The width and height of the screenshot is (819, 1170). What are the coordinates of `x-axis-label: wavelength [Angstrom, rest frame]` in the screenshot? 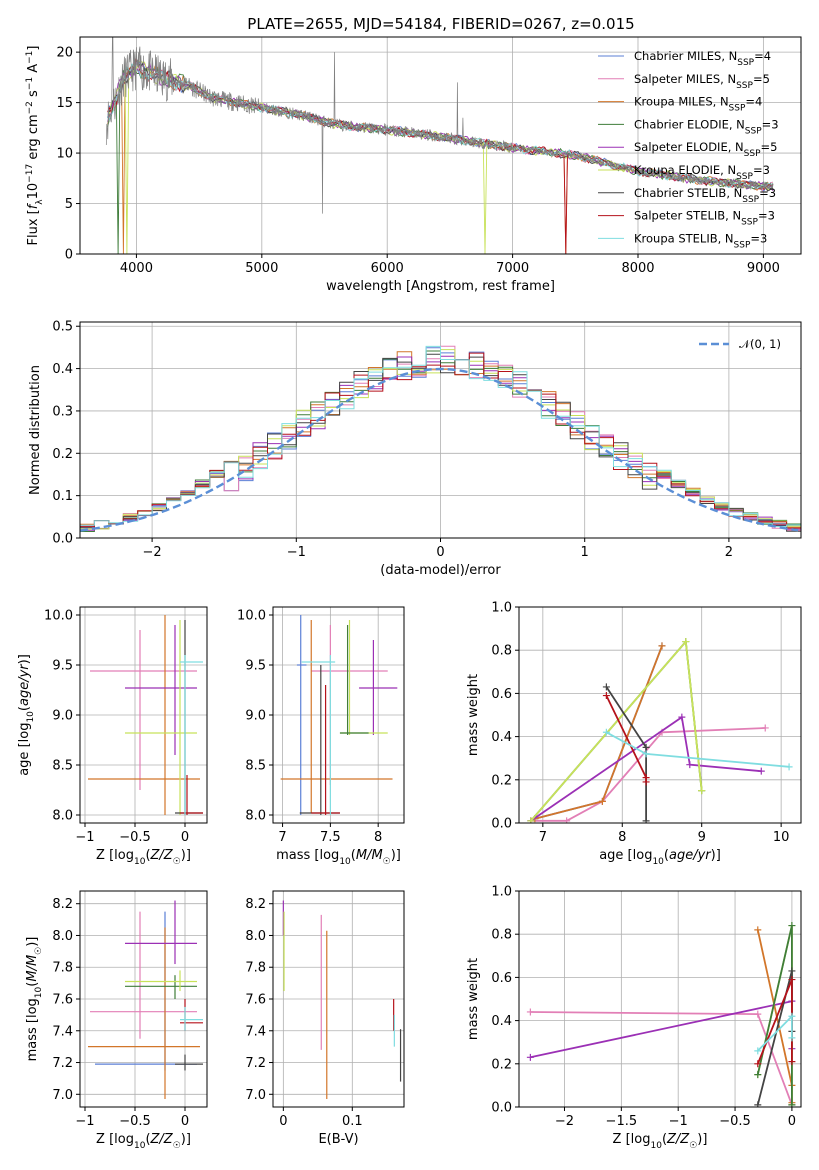 It's located at (440, 286).